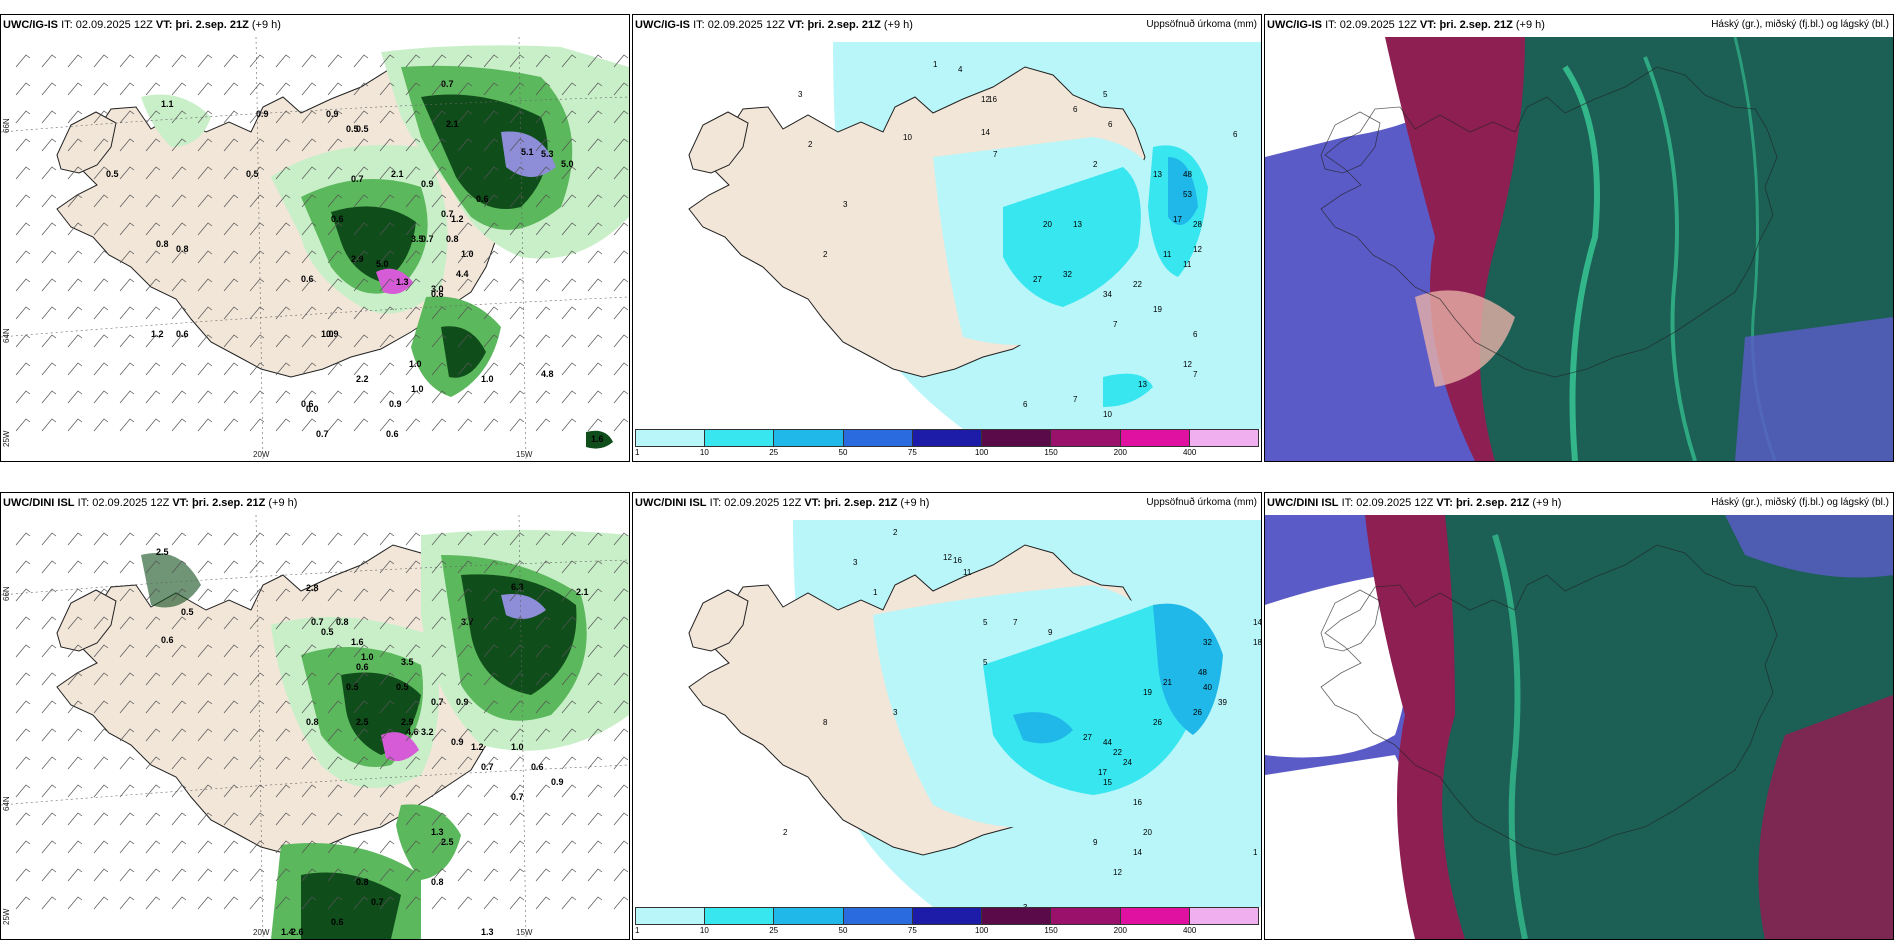  Describe the element at coordinates (517, 587) in the screenshot. I see `value-label: 6.3` at that location.